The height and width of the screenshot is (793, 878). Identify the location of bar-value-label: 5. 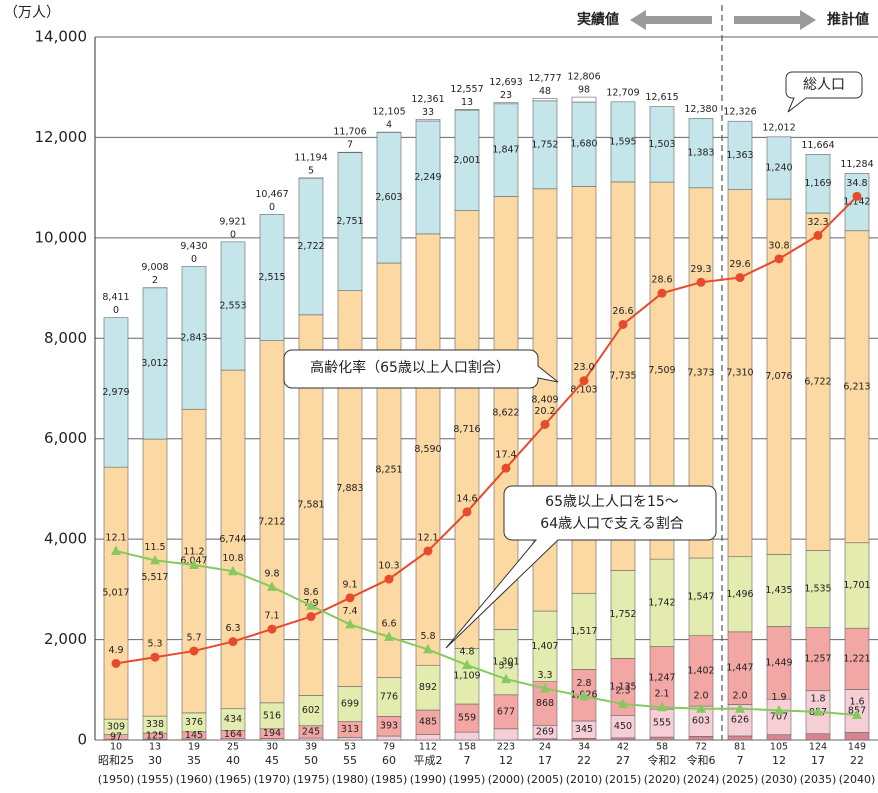
(311, 170).